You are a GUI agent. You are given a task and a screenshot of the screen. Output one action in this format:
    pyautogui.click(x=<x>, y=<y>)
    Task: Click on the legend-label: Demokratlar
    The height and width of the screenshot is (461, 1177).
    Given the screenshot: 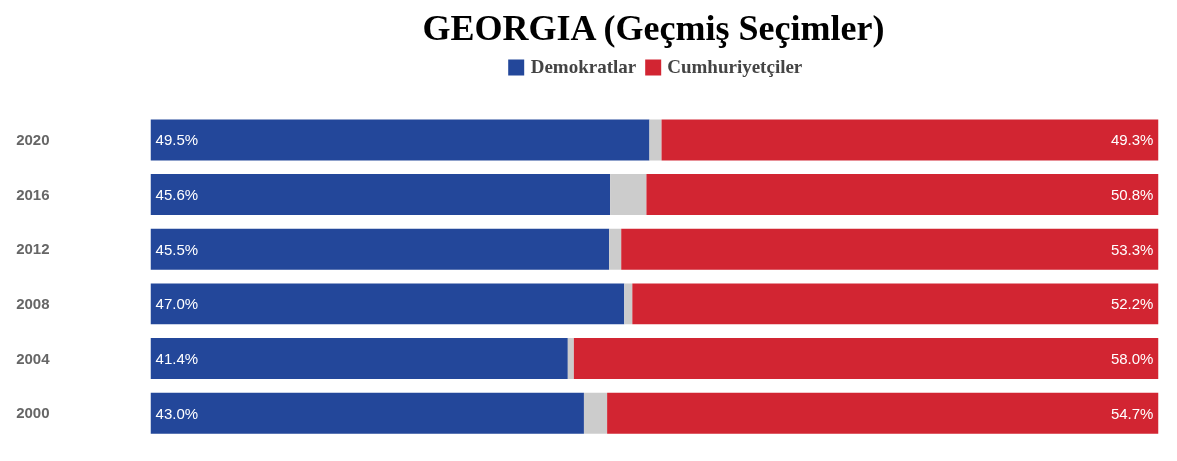 What is the action you would take?
    pyautogui.click(x=583, y=67)
    